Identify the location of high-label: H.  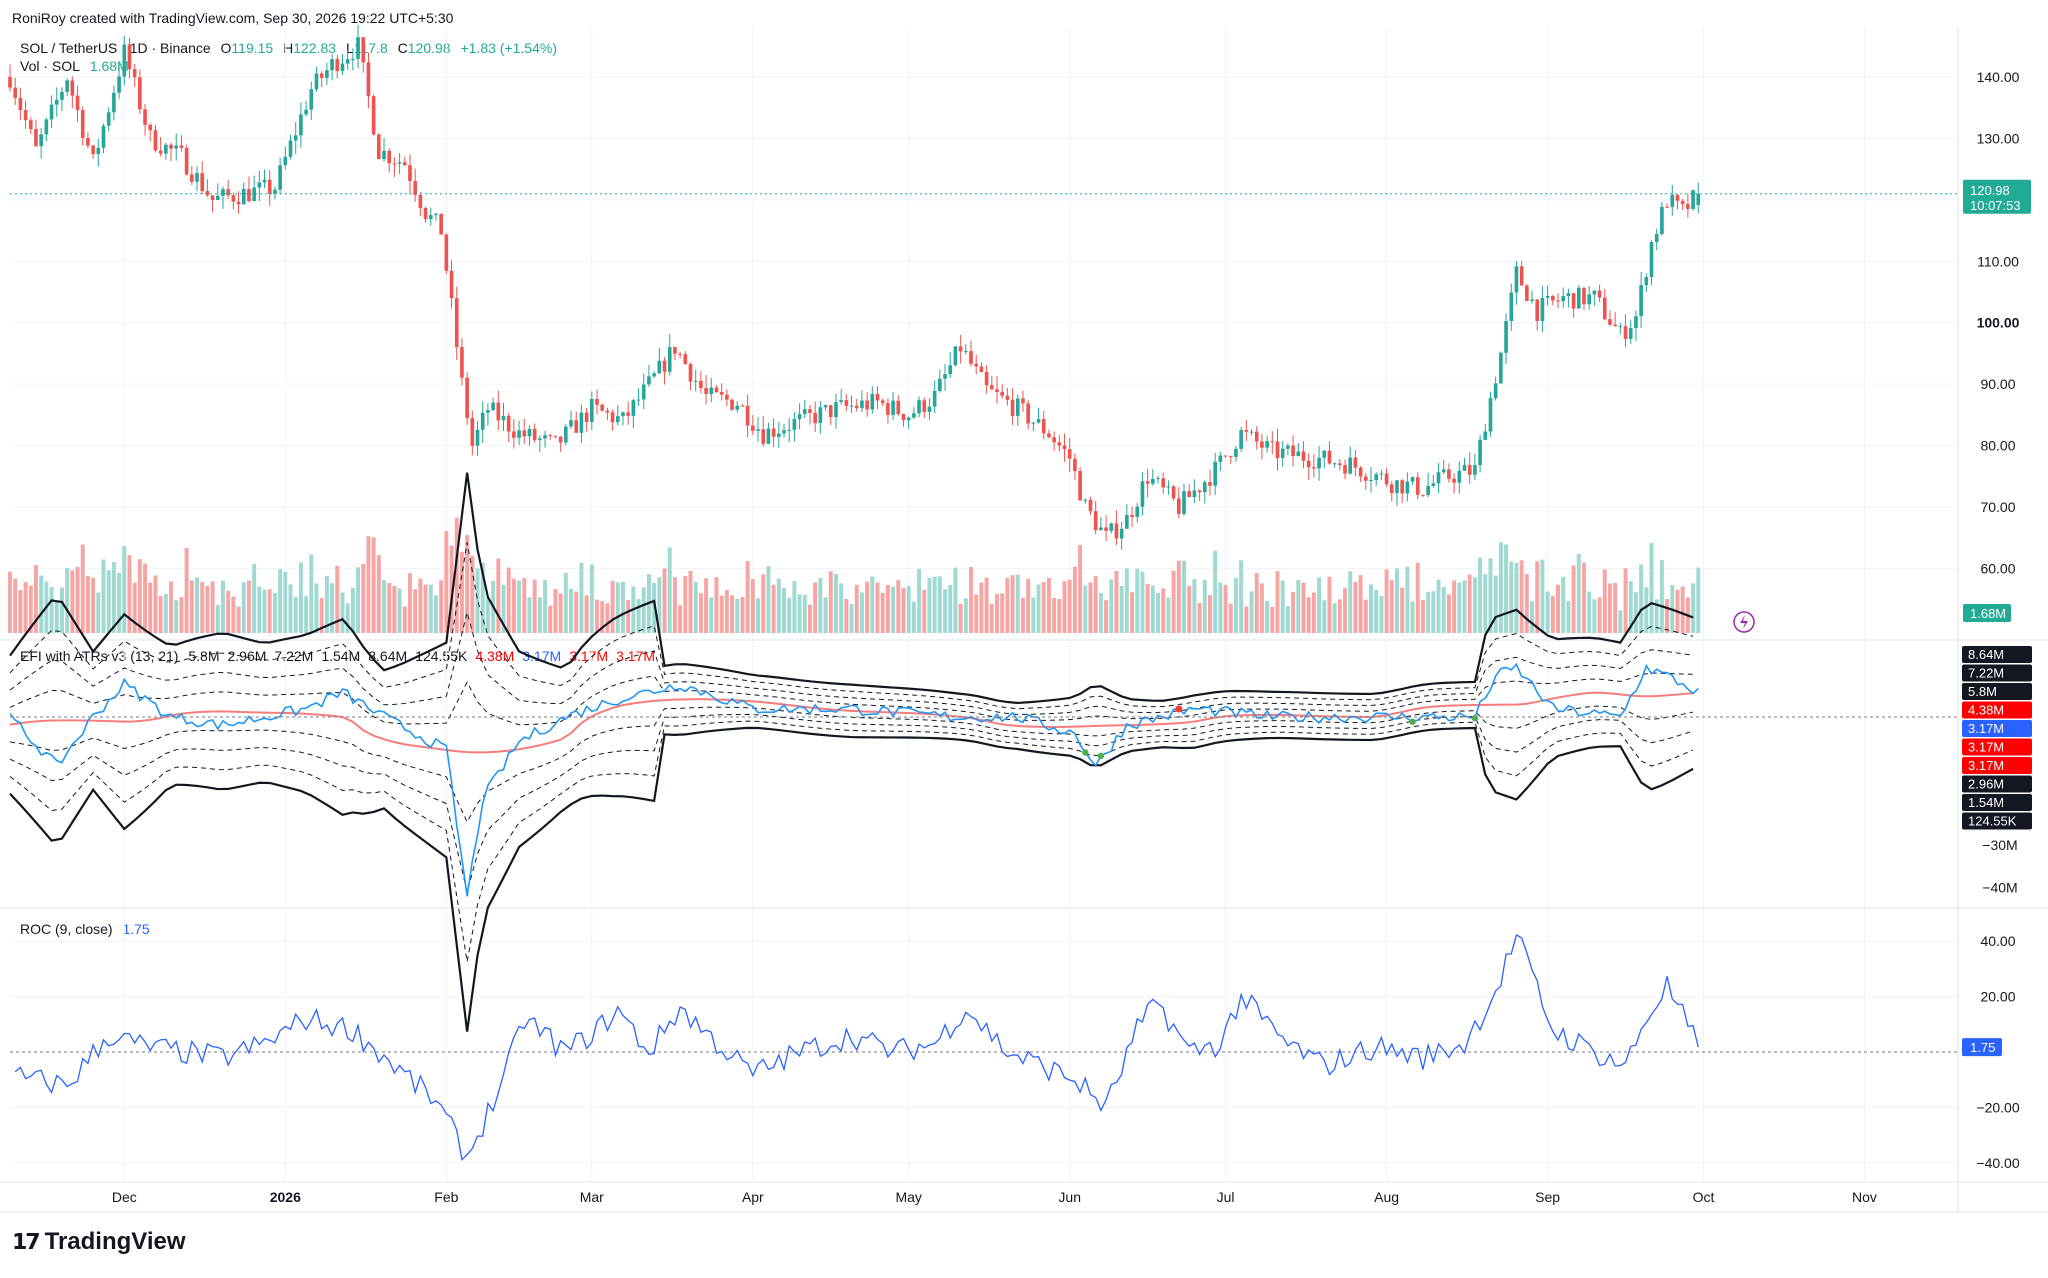
(288, 48).